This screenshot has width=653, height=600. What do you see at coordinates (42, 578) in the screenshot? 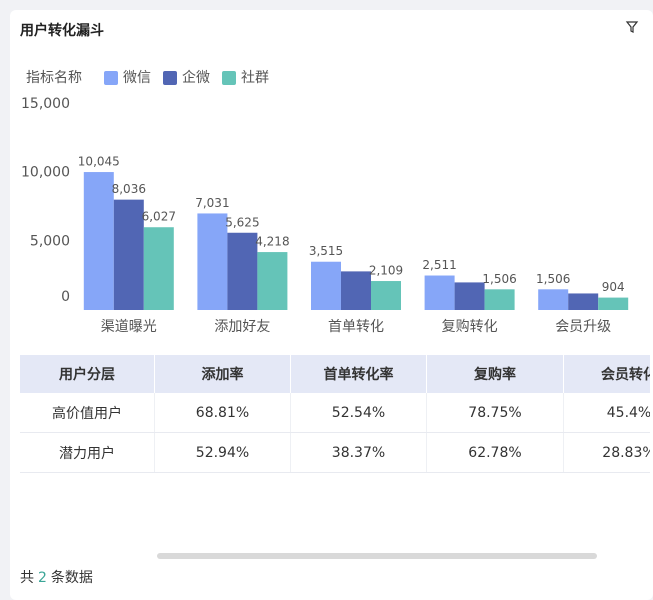
I see `footer-count: 2` at bounding box center [42, 578].